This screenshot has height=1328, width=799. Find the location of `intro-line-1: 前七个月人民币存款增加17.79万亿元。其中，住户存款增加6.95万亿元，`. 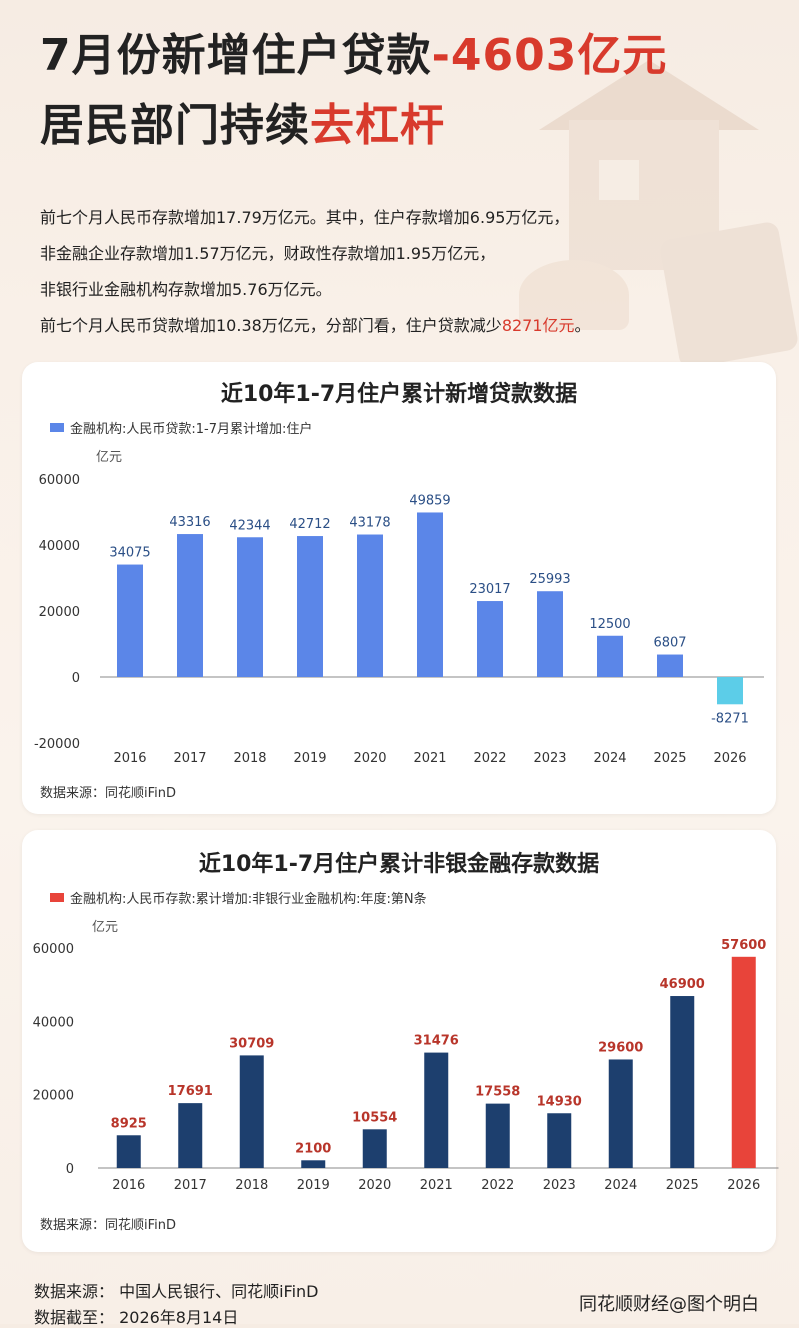

intro-line-1: 前七个月人民币存款增加17.79万亿元。其中，住户存款增加6.95万亿元， is located at coordinates (305, 217).